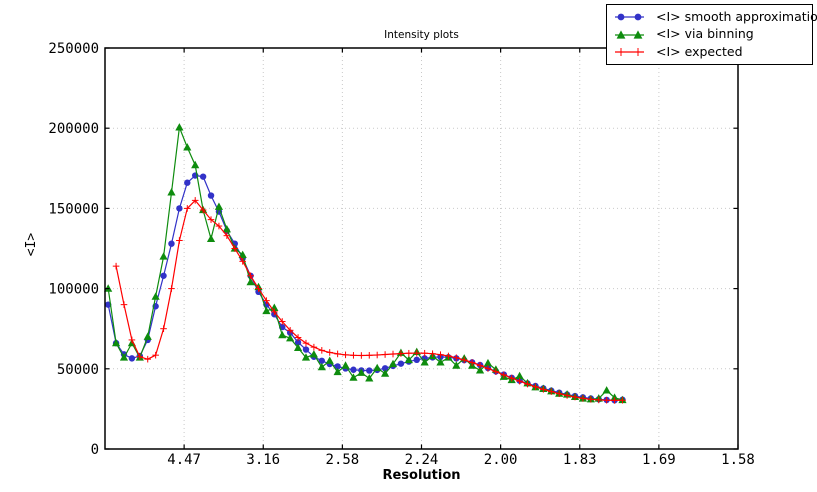  I want to click on legend-label: <I> expected, so click(699, 51).